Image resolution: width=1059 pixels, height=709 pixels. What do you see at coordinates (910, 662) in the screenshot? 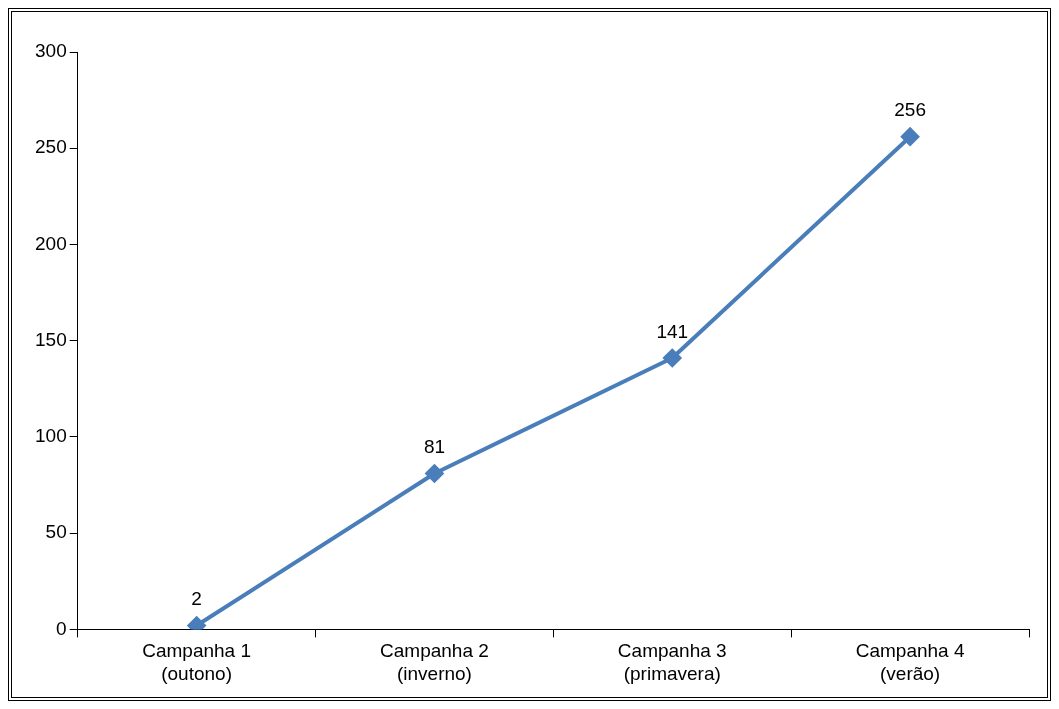
I see `x-tick-label: Campanha 4 (verão)` at bounding box center [910, 662].